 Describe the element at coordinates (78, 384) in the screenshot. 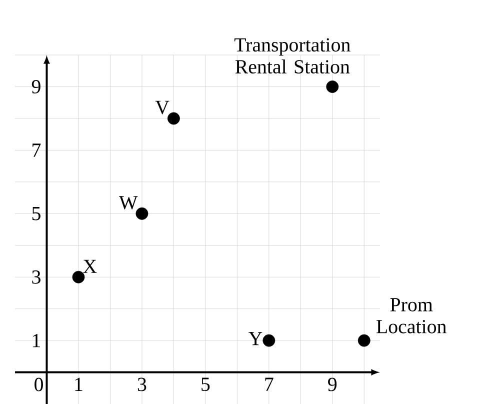

I see `x-tick-label: 1` at that location.